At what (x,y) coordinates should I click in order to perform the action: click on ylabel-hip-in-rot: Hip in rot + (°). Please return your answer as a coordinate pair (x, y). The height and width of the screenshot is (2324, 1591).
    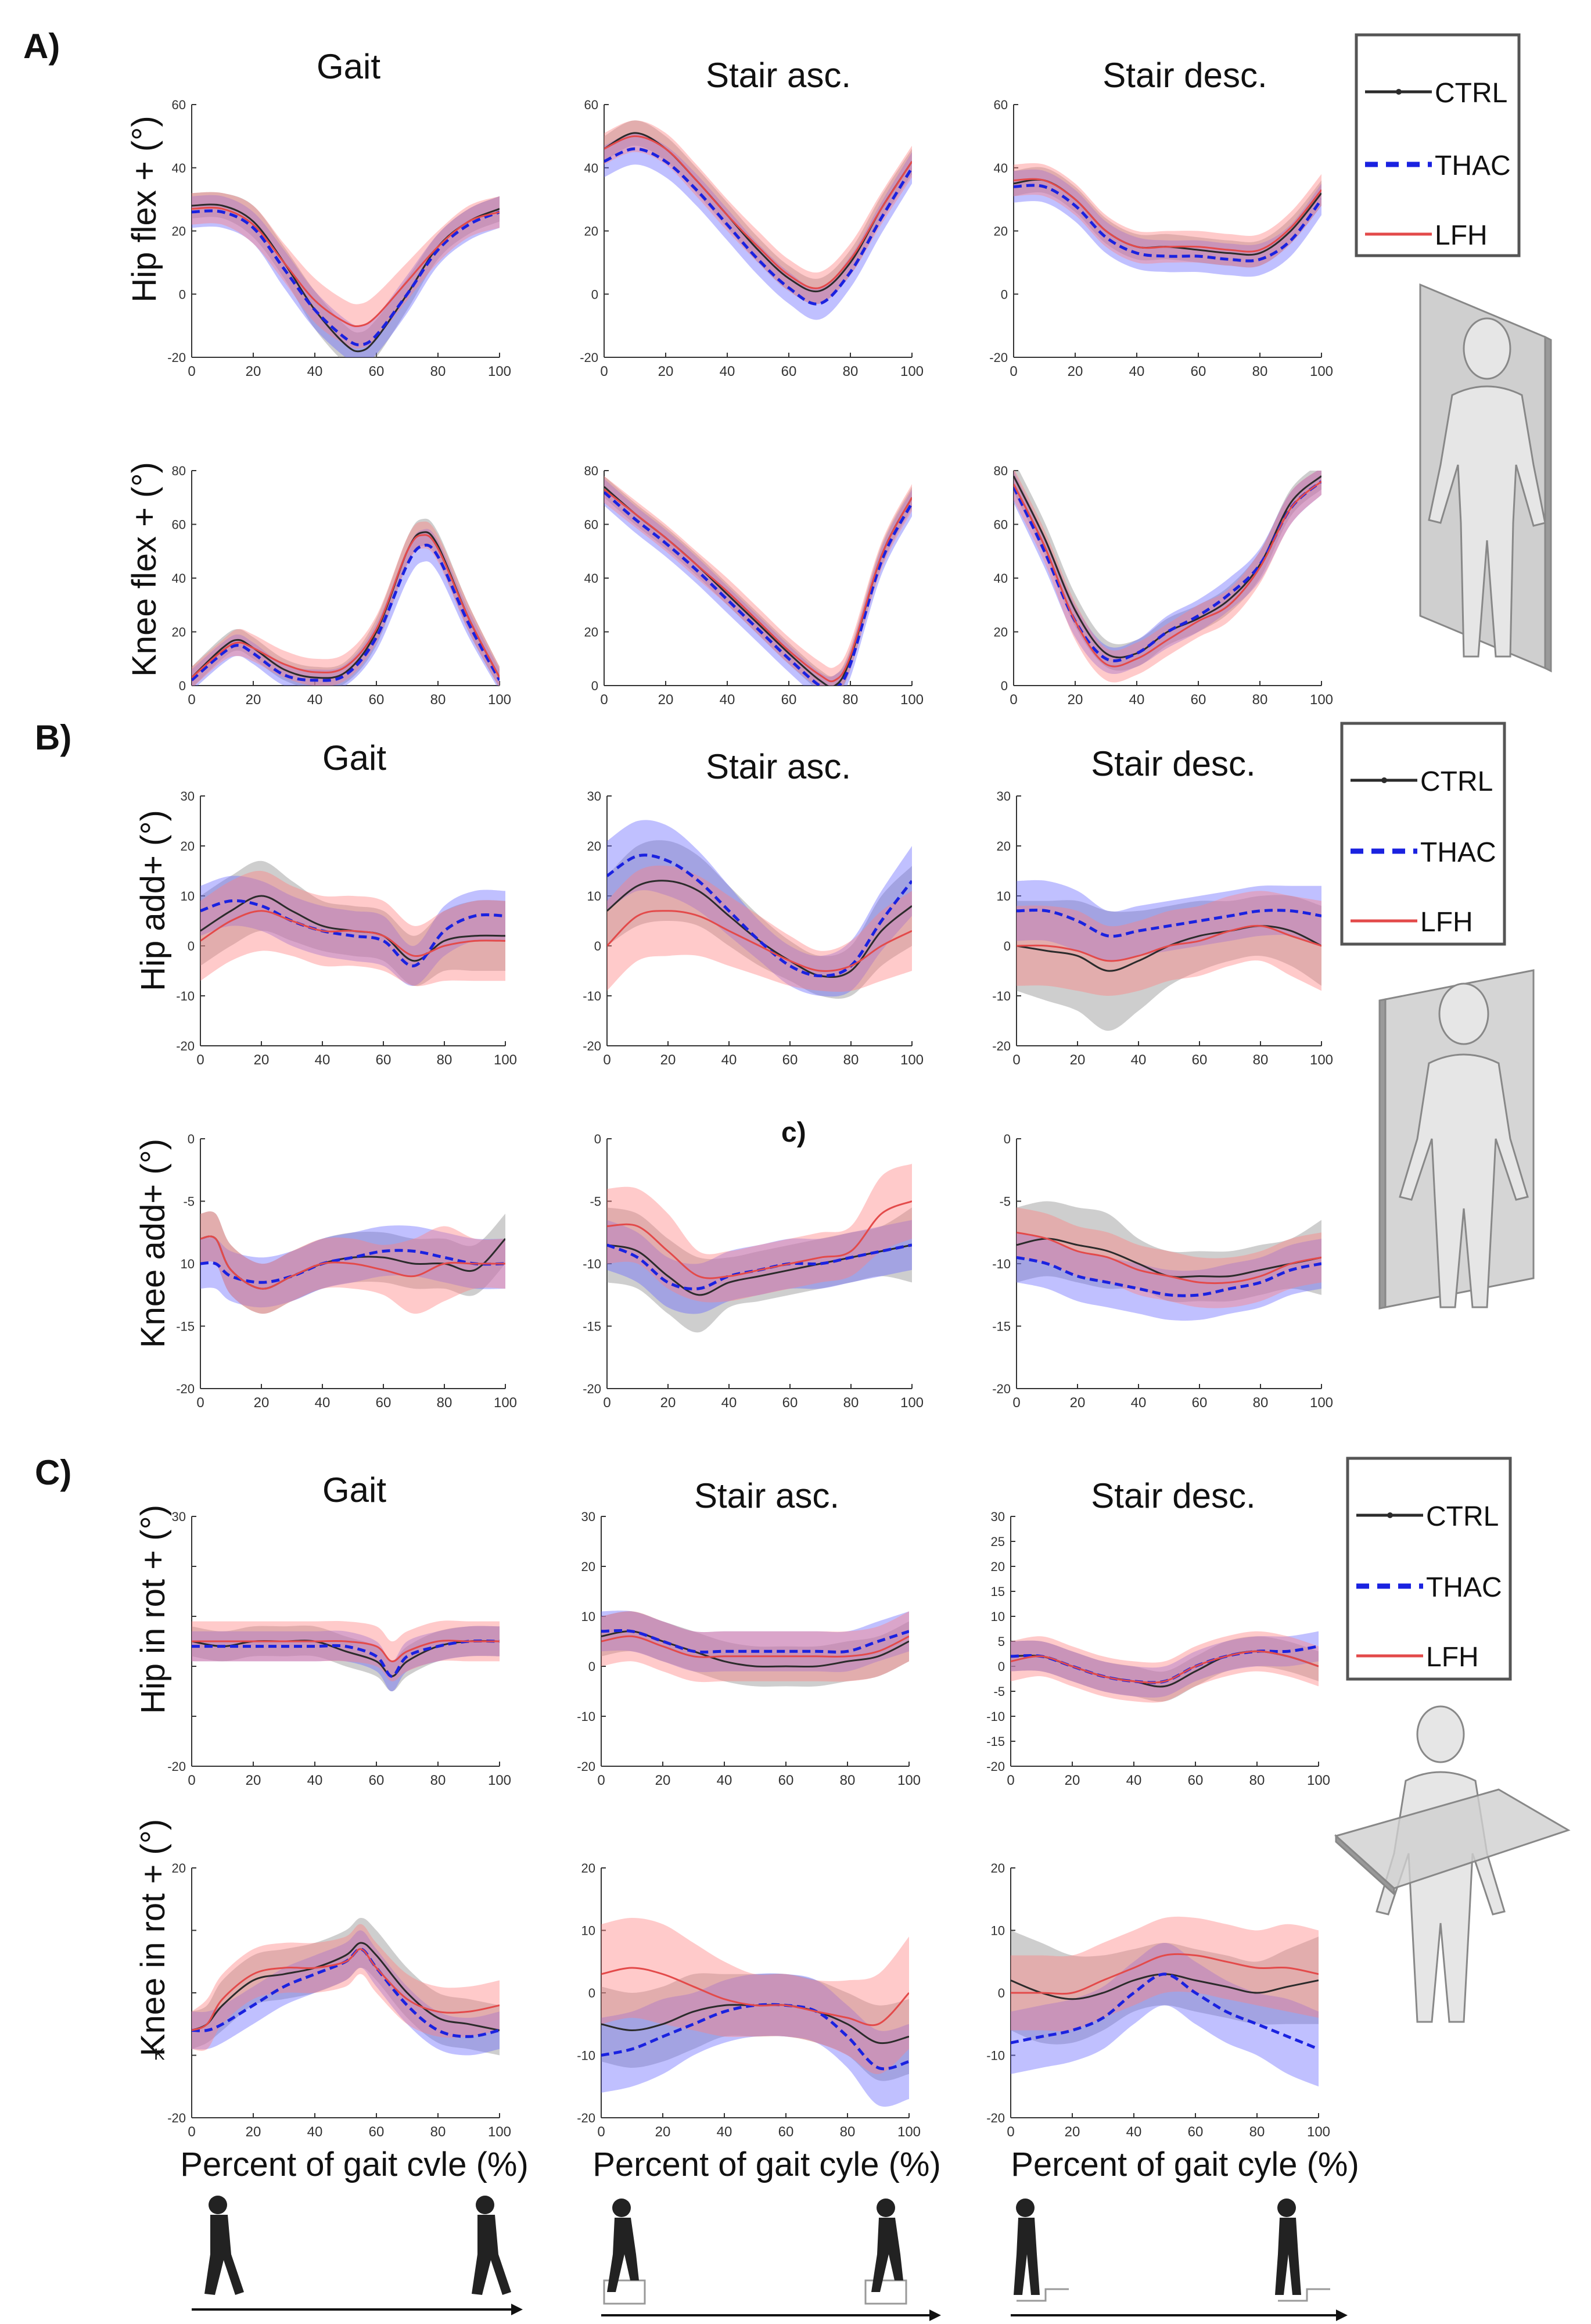
    Looking at the image, I should click on (153, 1609).